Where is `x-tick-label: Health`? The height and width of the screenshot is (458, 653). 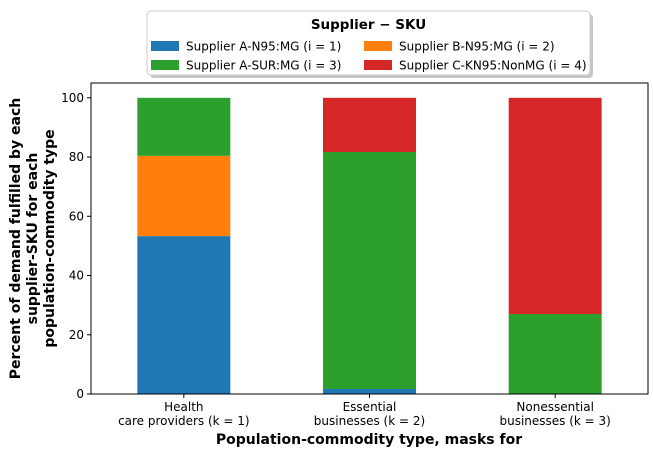
x-tick-label: Health is located at coordinates (183, 407).